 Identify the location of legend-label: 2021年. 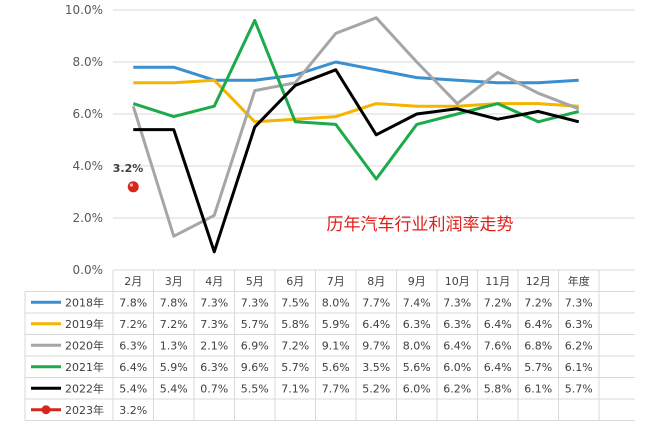
(84, 367).